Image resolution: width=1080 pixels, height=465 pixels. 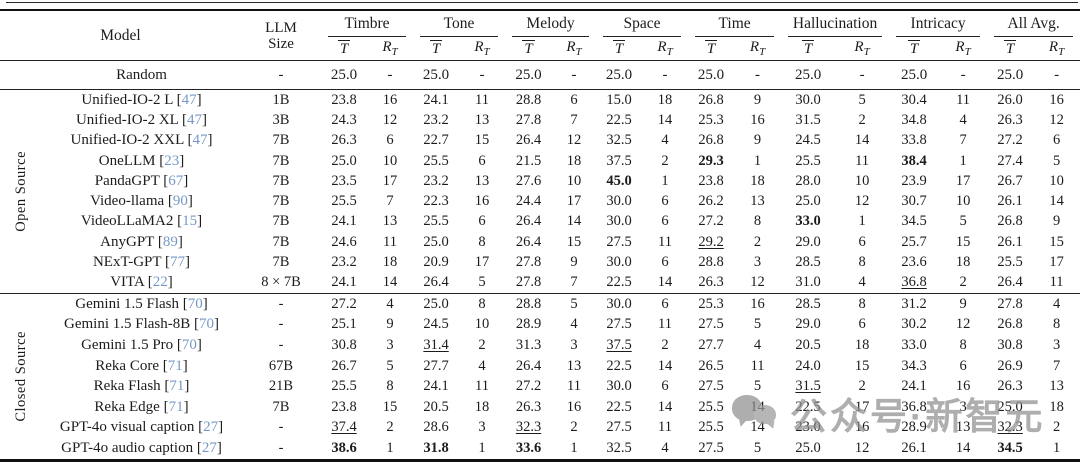 What do you see at coordinates (665, 99) in the screenshot?
I see `metric-value: 18` at bounding box center [665, 99].